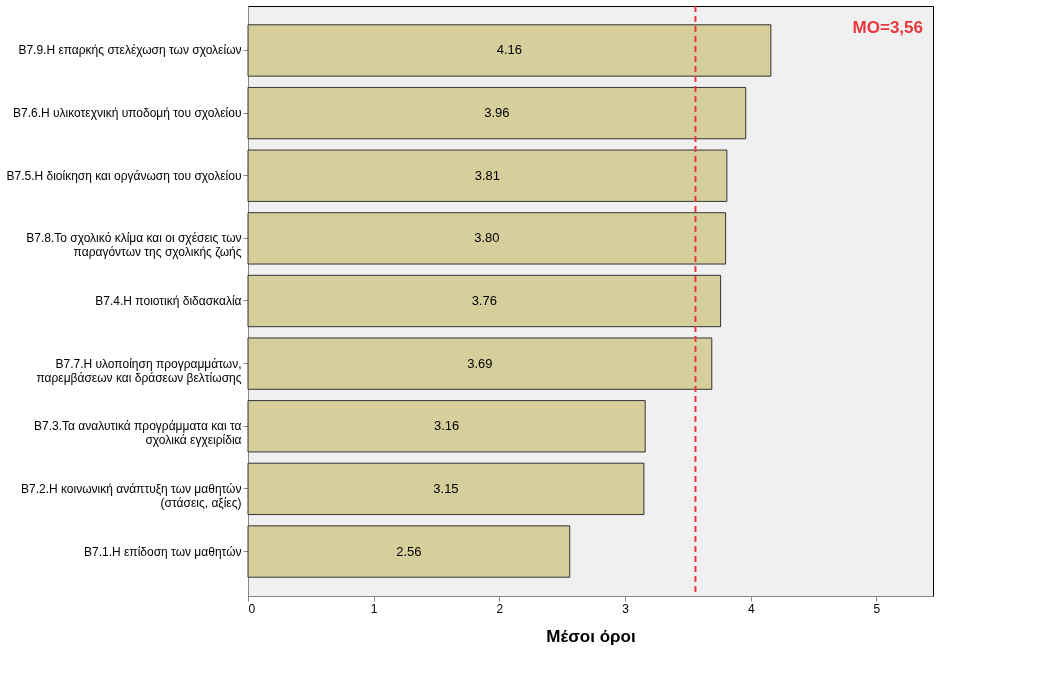 The height and width of the screenshot is (678, 1048). What do you see at coordinates (626, 608) in the screenshot?
I see `x-tick-label: 3` at bounding box center [626, 608].